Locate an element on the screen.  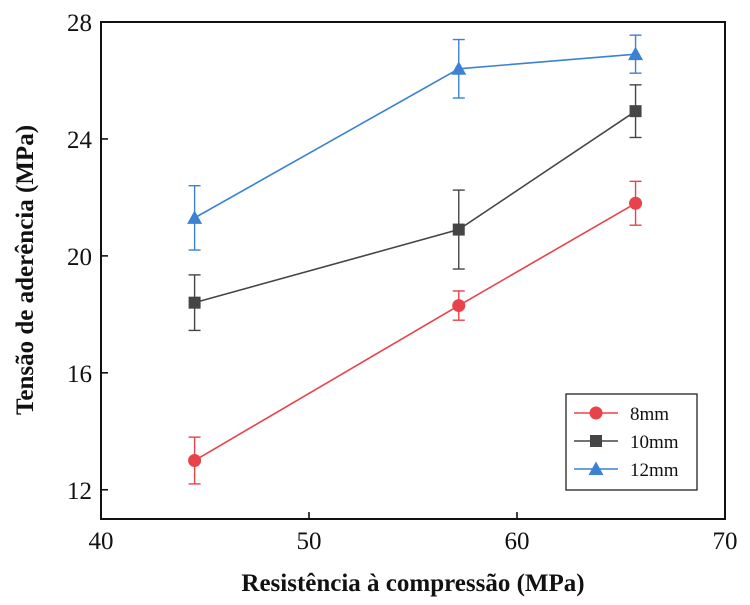
legend-items: 8mm 10mm 12mm is located at coordinates (626, 442).